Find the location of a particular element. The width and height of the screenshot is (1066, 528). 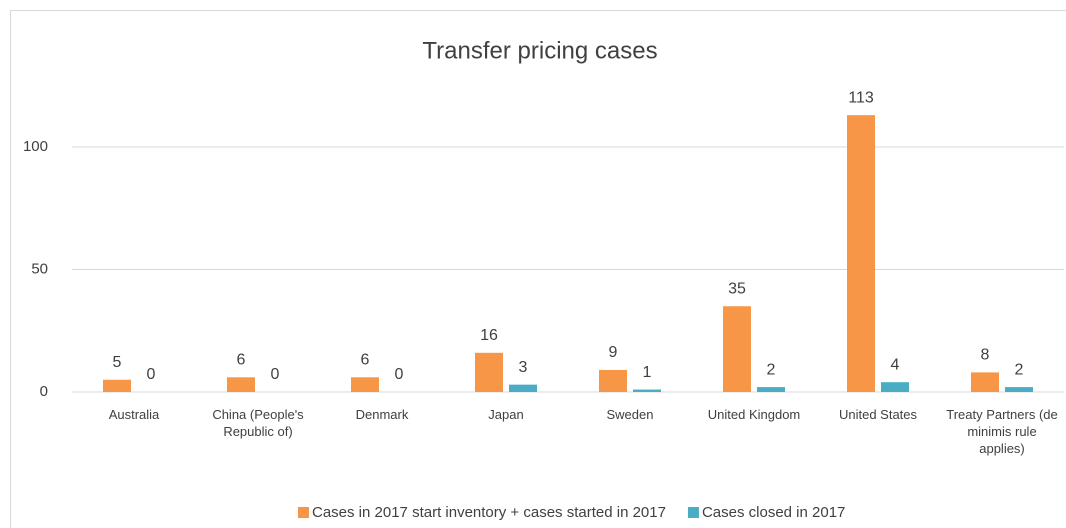

x-tick-label: Sweden is located at coordinates (630, 414).